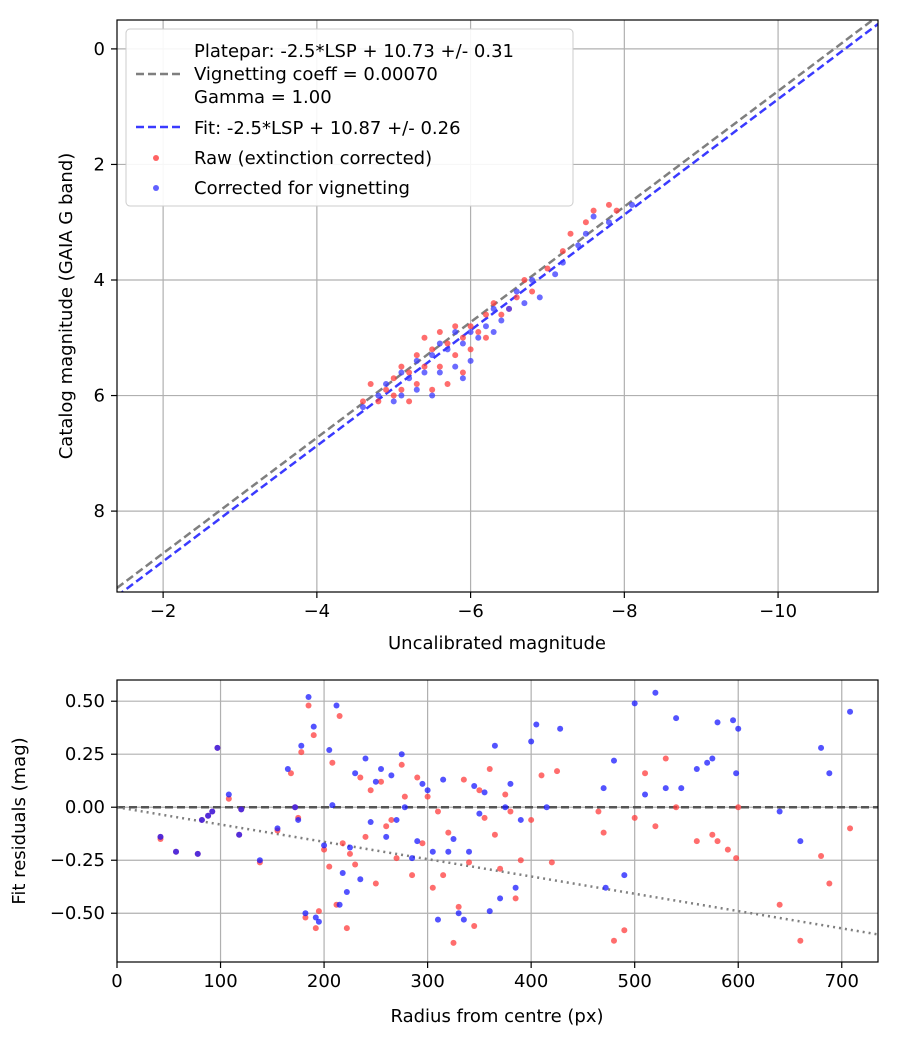  I want to click on x-tick-label: 600, so click(738, 981).